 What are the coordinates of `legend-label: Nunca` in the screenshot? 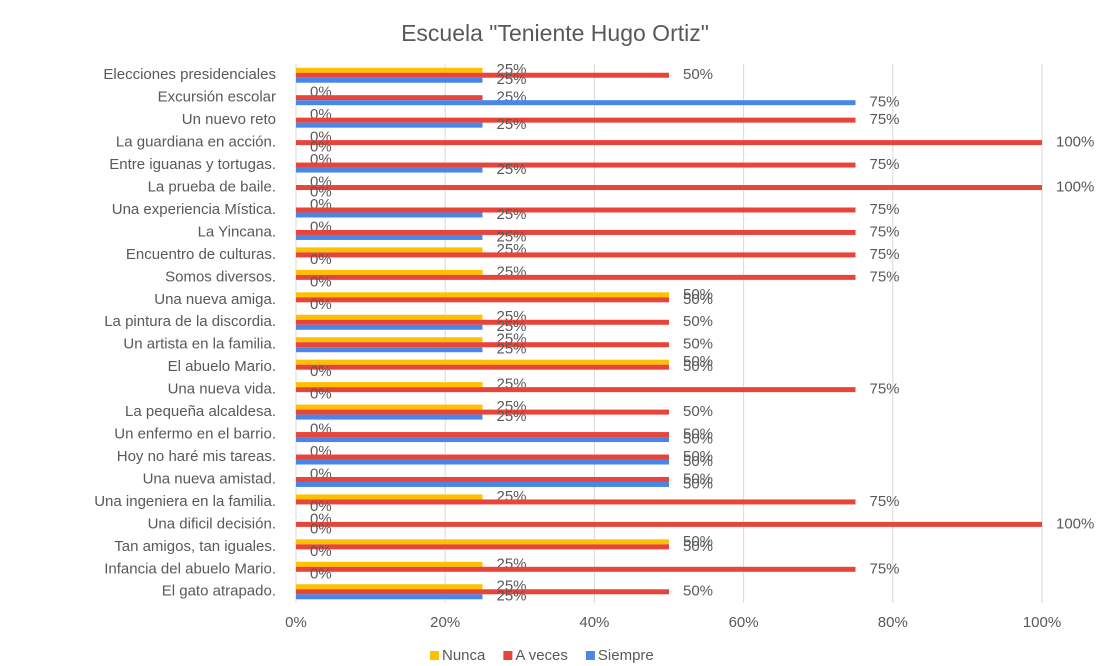 It's located at (464, 655).